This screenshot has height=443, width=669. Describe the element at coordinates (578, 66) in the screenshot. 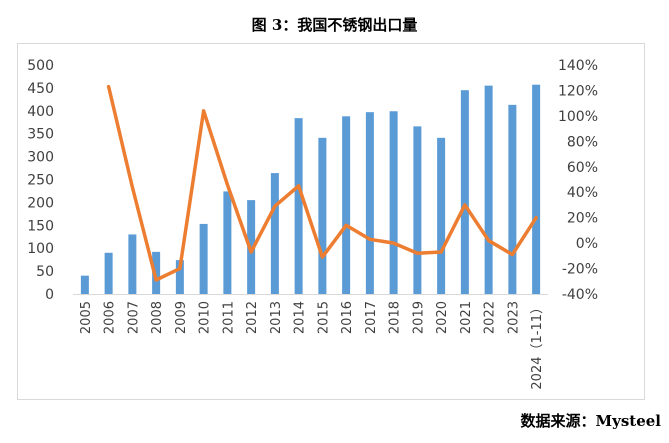

I see `y2-tick-label: 140%` at that location.